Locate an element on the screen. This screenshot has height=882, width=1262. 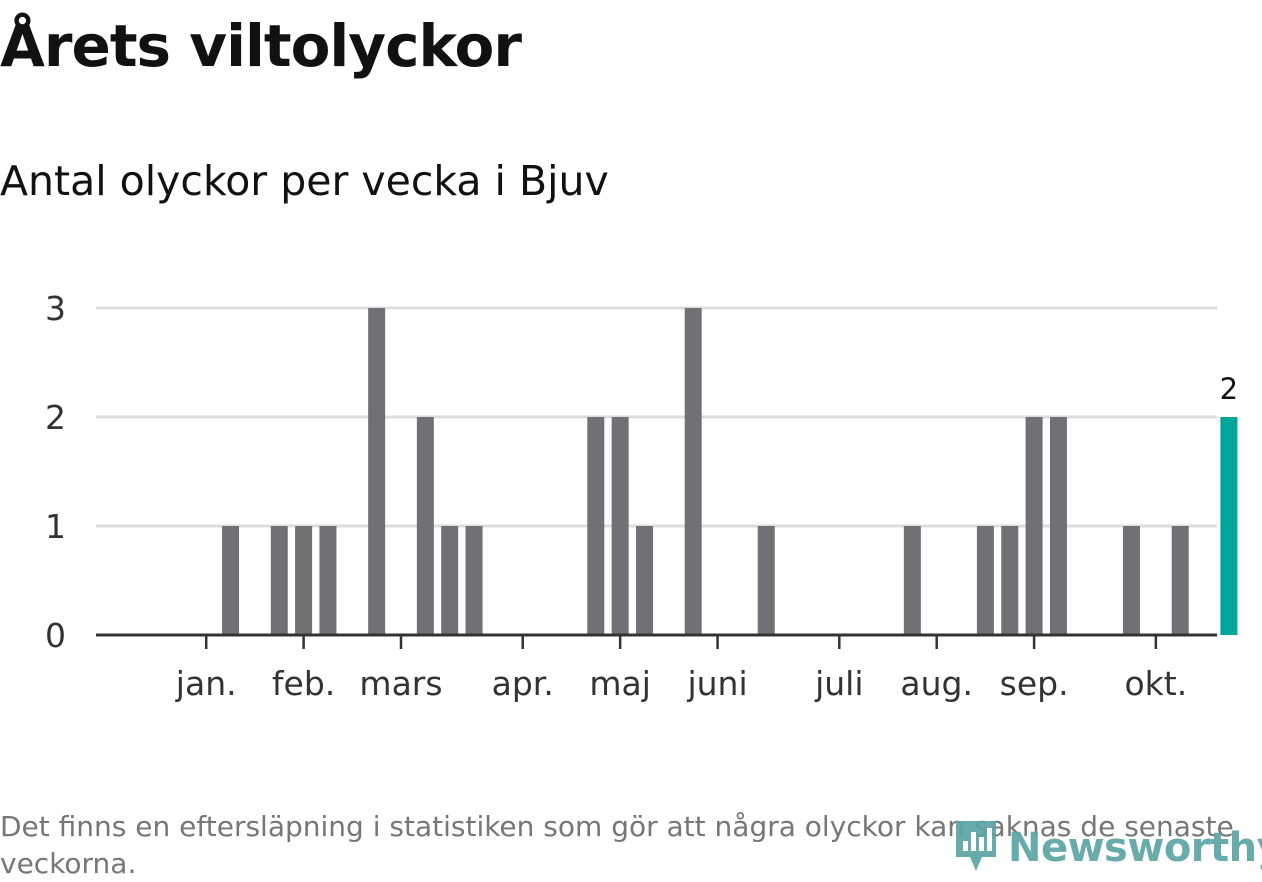
x-tick-label: juni is located at coordinates (716, 683).